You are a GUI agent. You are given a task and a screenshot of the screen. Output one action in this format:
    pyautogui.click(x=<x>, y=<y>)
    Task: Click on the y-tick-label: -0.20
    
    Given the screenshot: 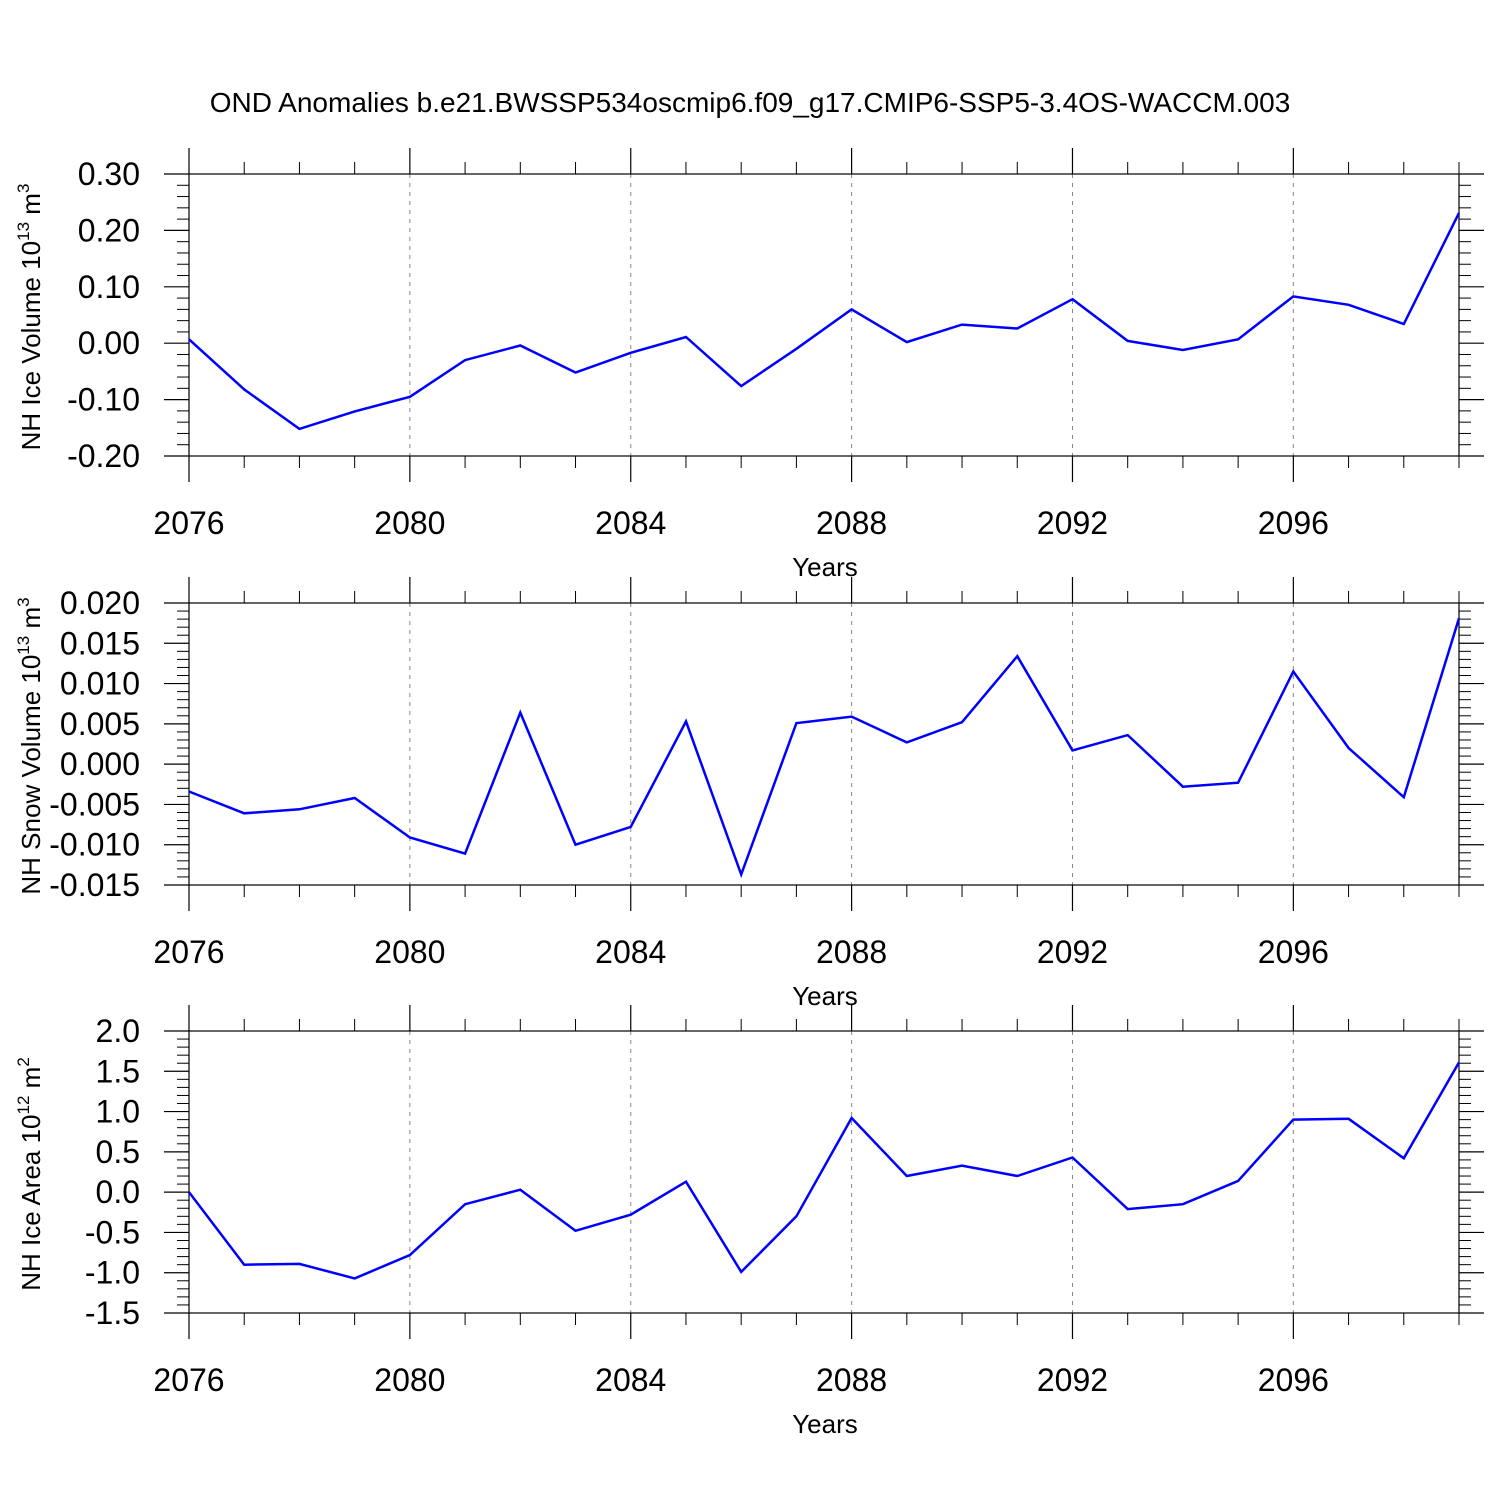 What is the action you would take?
    pyautogui.click(x=103, y=456)
    